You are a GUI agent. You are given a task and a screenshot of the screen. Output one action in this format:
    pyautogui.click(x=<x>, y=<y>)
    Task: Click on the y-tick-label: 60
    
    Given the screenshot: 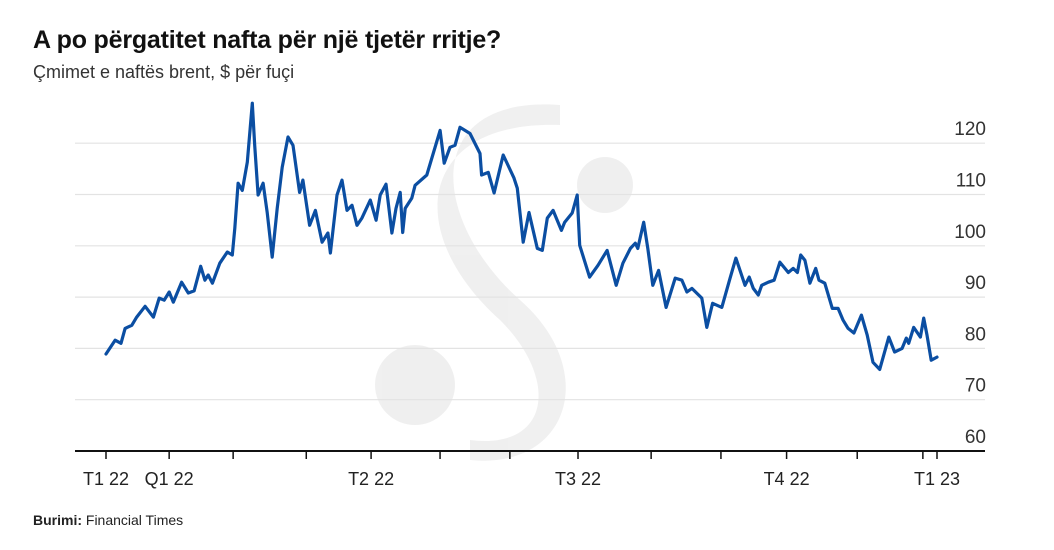 What is the action you would take?
    pyautogui.click(x=975, y=437)
    